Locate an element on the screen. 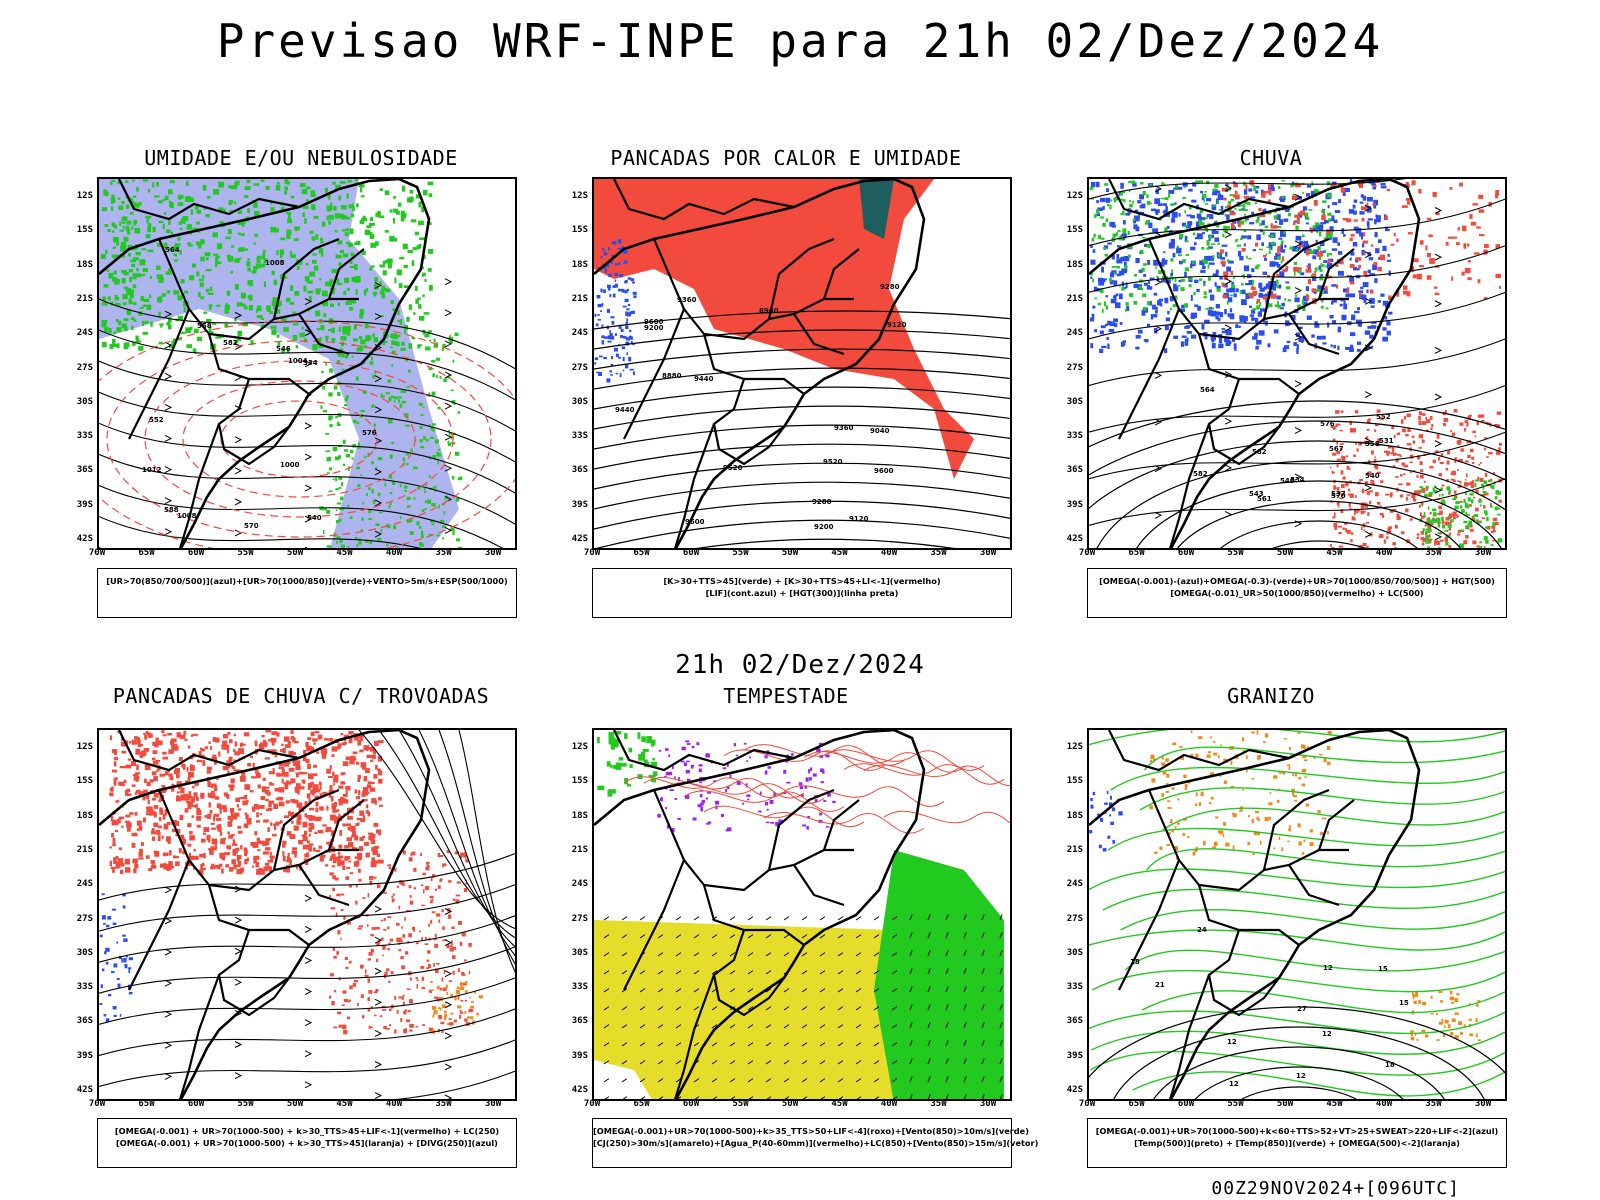 The height and width of the screenshot is (1200, 1600). country-border is located at coordinates (695, 485).